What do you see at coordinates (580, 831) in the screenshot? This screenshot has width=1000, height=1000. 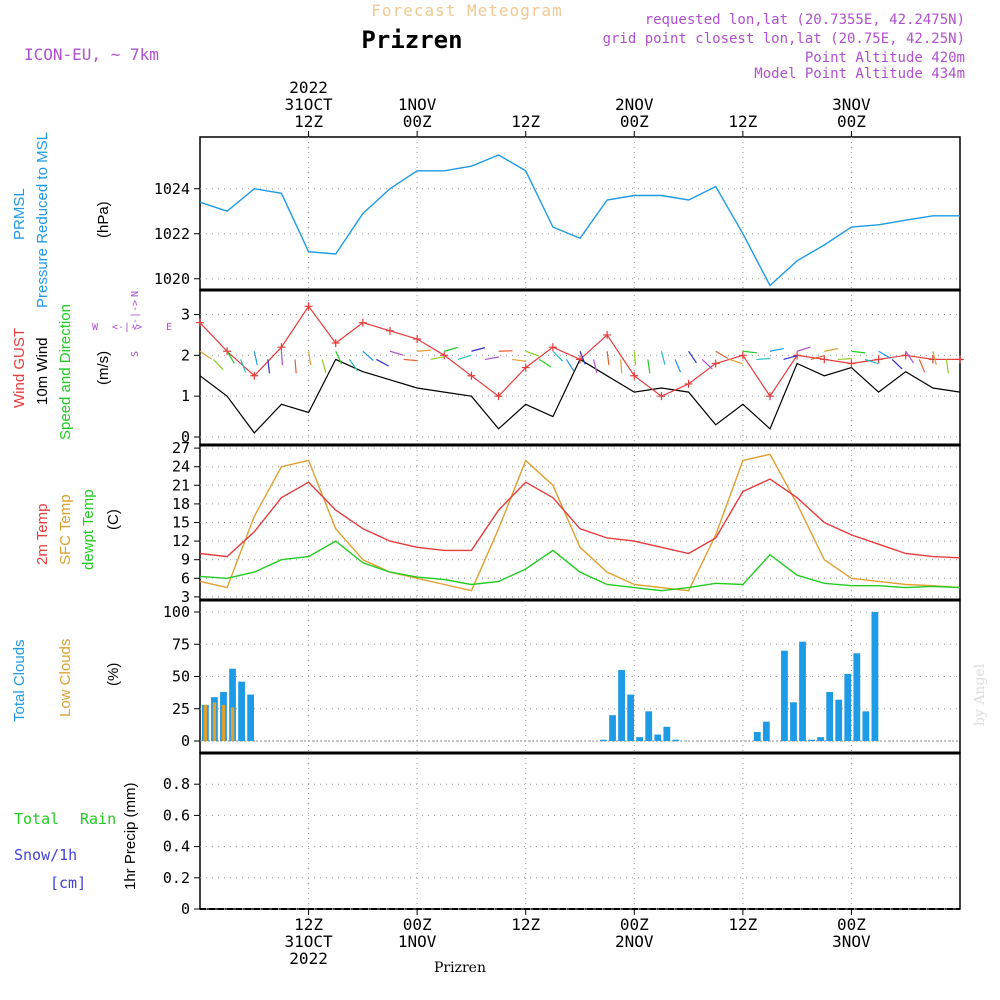 I see `panel-frame-precip` at bounding box center [580, 831].